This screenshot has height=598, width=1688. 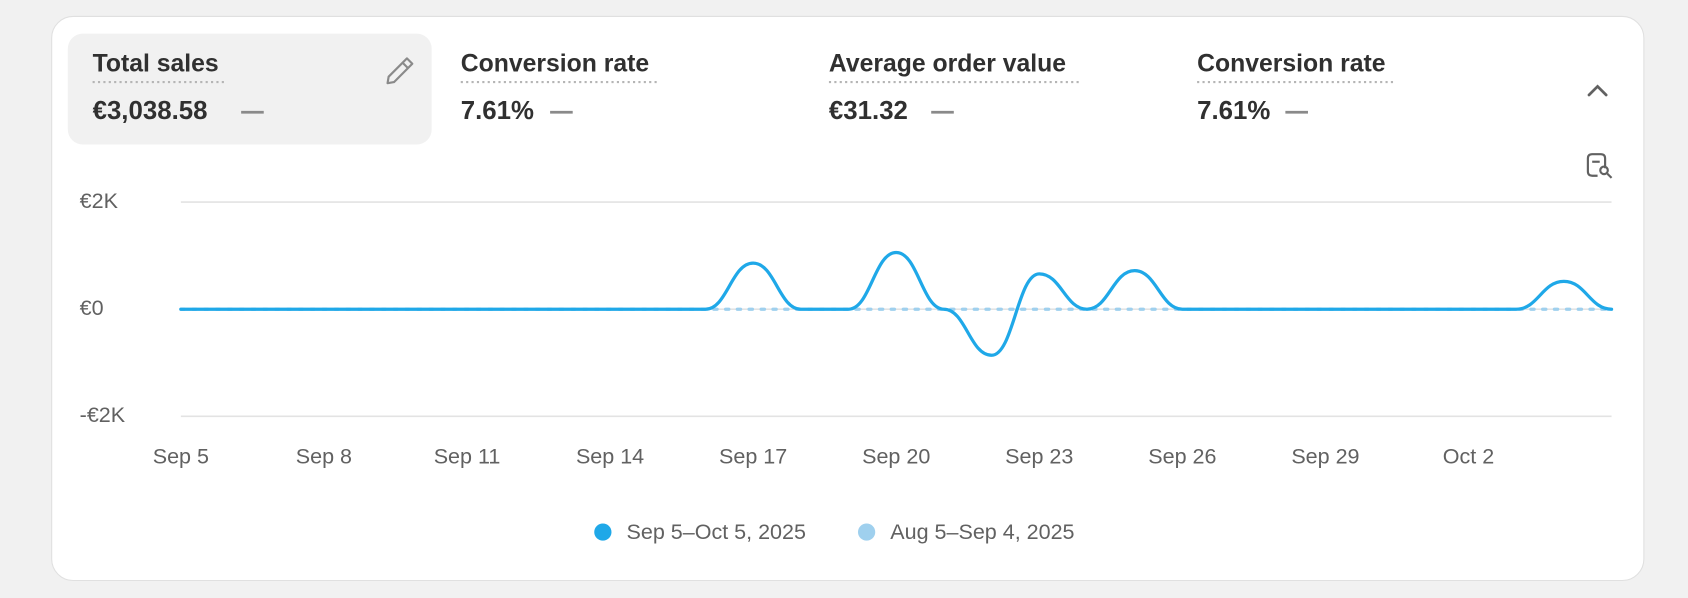 I want to click on x-tick-label: Sep 5, so click(x=181, y=456).